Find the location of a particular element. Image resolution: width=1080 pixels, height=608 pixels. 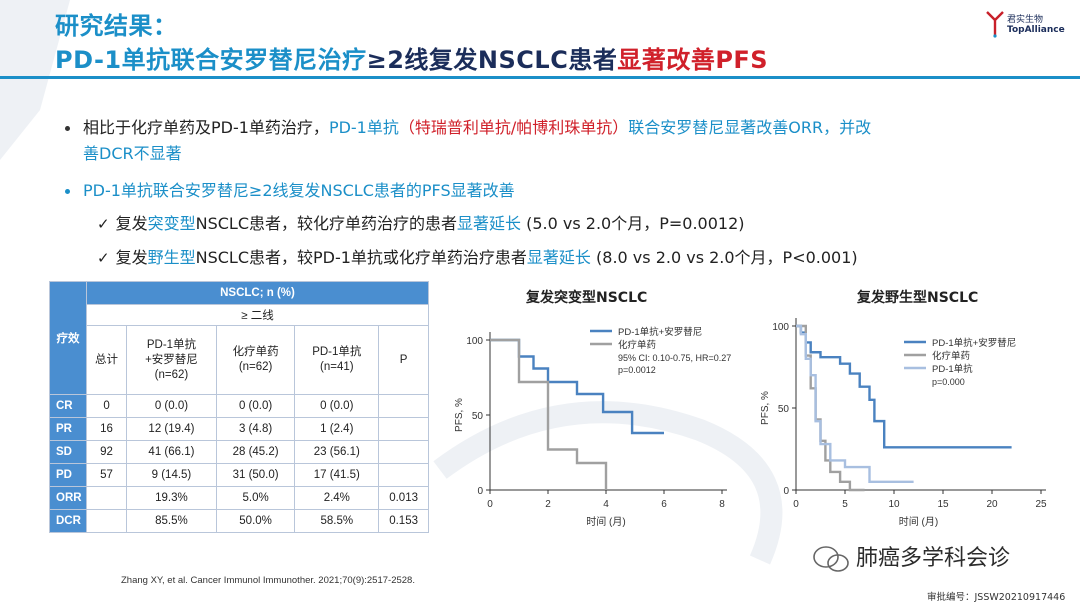

x-tick-label: 2 is located at coordinates (548, 504).